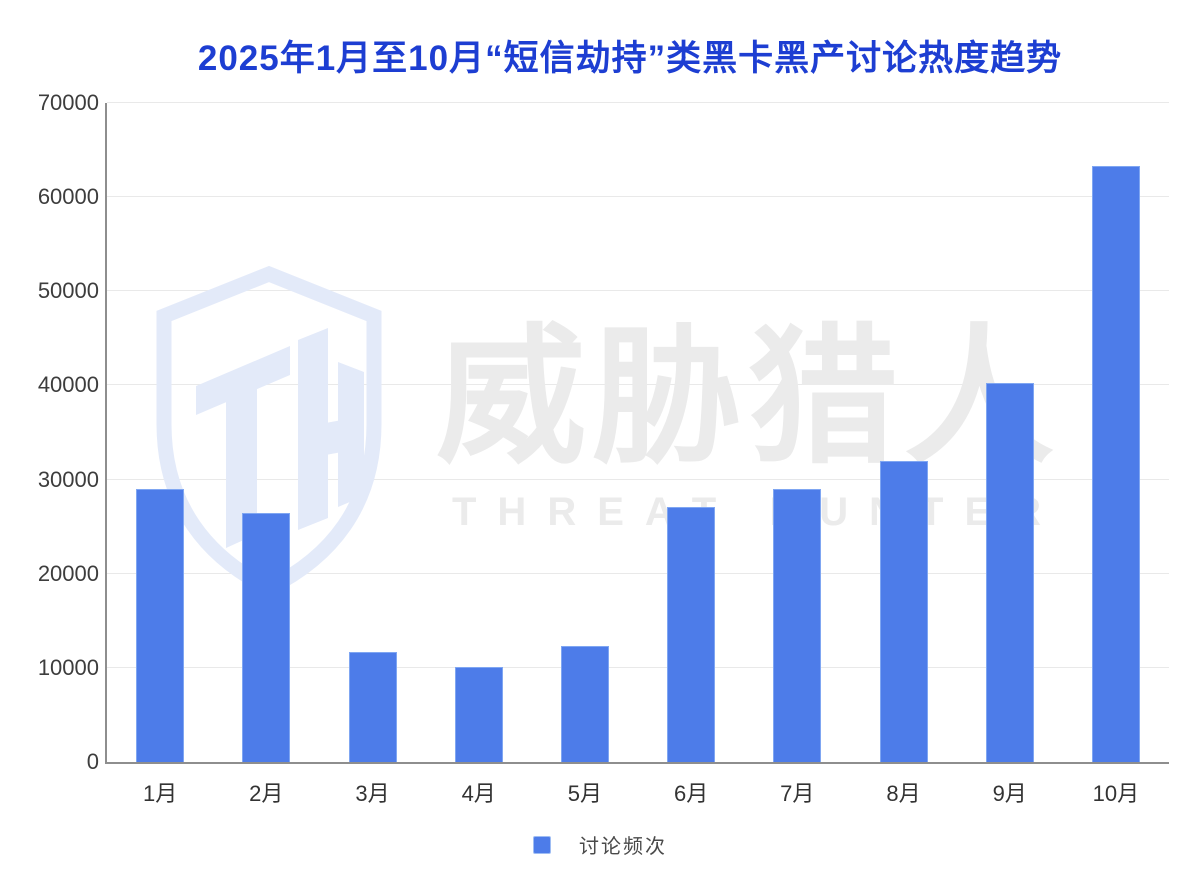 This screenshot has height=878, width=1200. Describe the element at coordinates (372, 793) in the screenshot. I see `x-tick-label-3月: 3月` at that location.